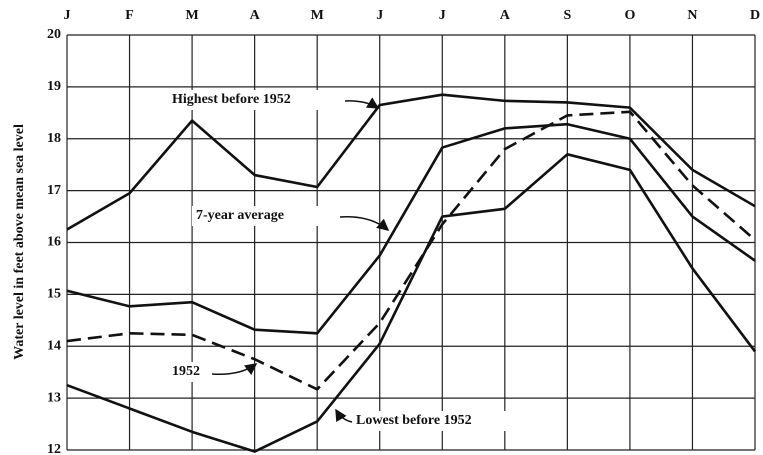  I want to click on y-tick-label: 12, so click(54, 448).